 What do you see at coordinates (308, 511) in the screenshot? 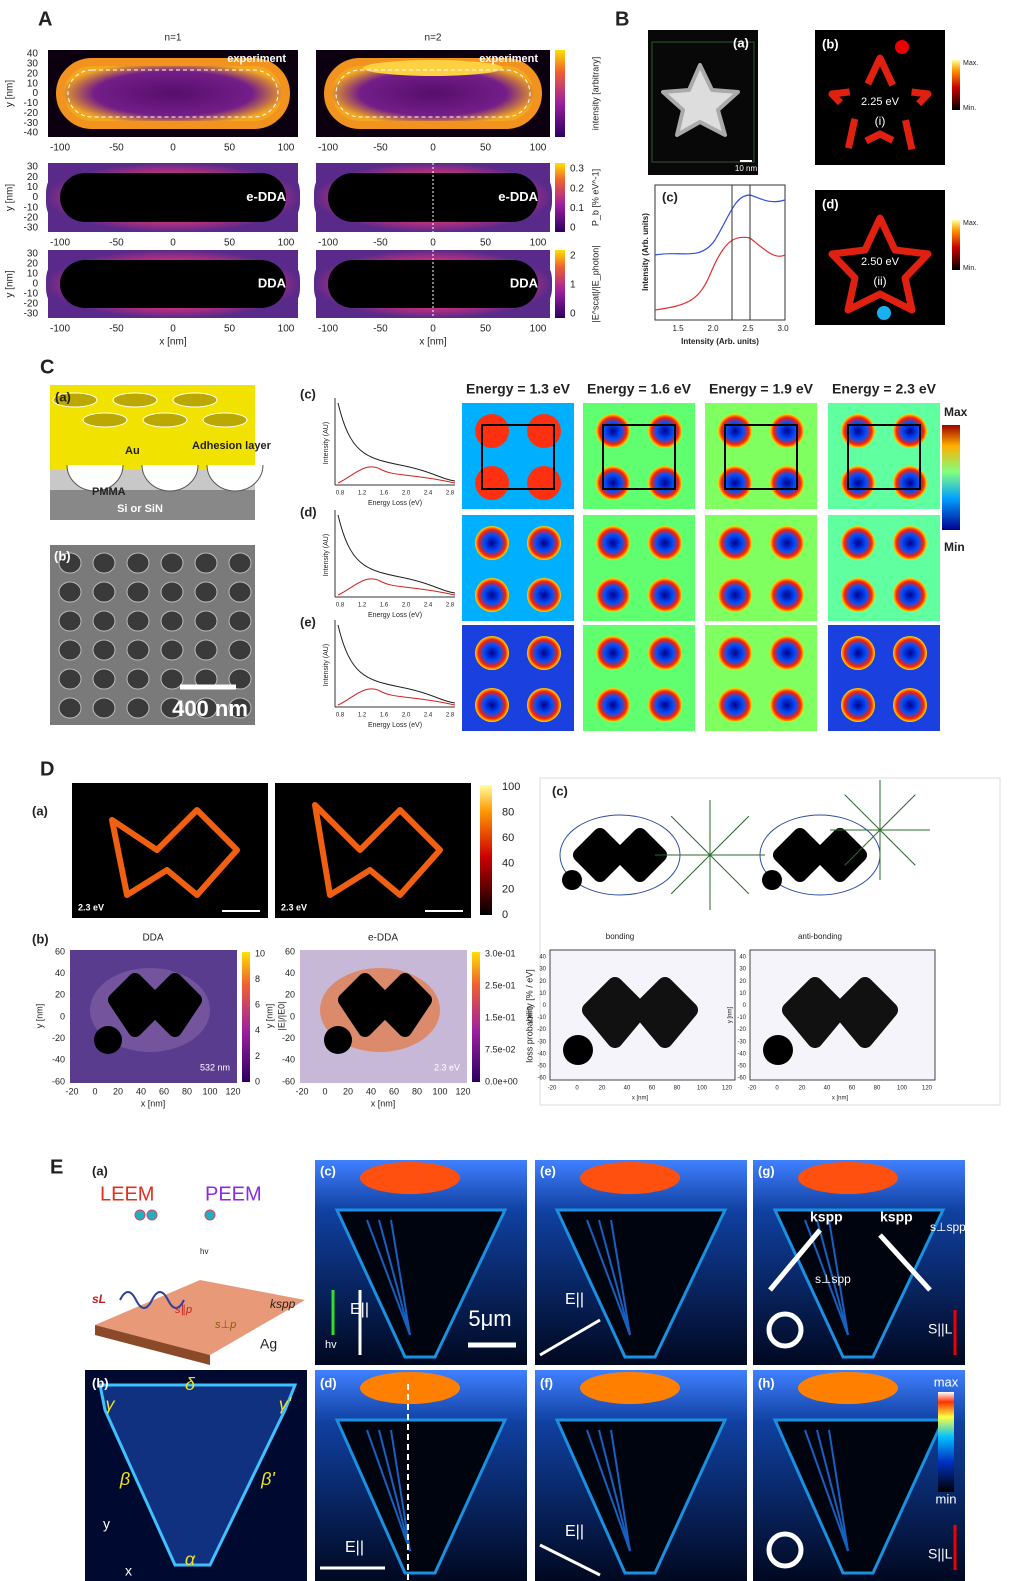
I see `panel-tag: (d)` at bounding box center [308, 511].